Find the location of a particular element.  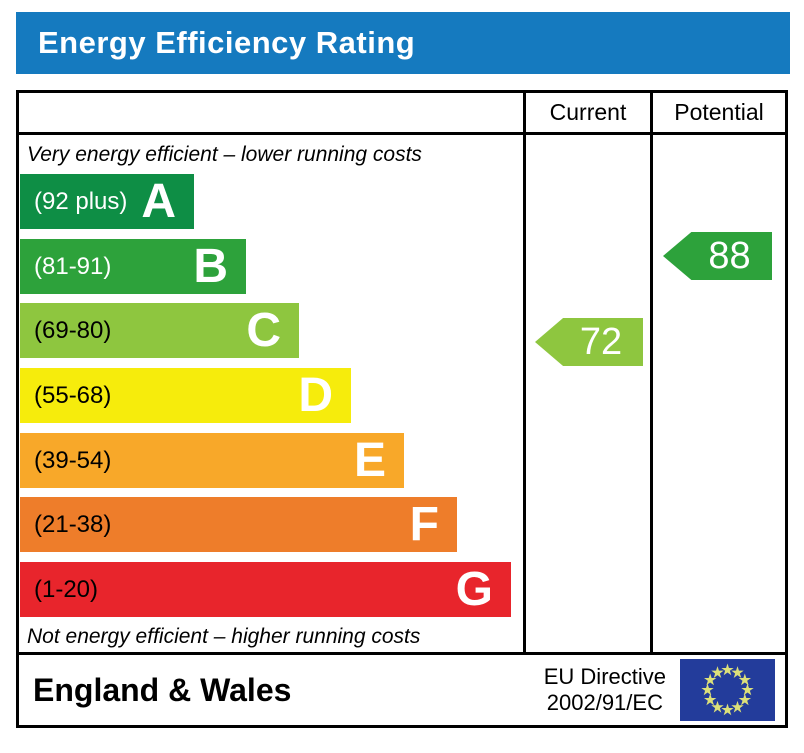

band-row-C: (69-80) C is located at coordinates (159, 330).